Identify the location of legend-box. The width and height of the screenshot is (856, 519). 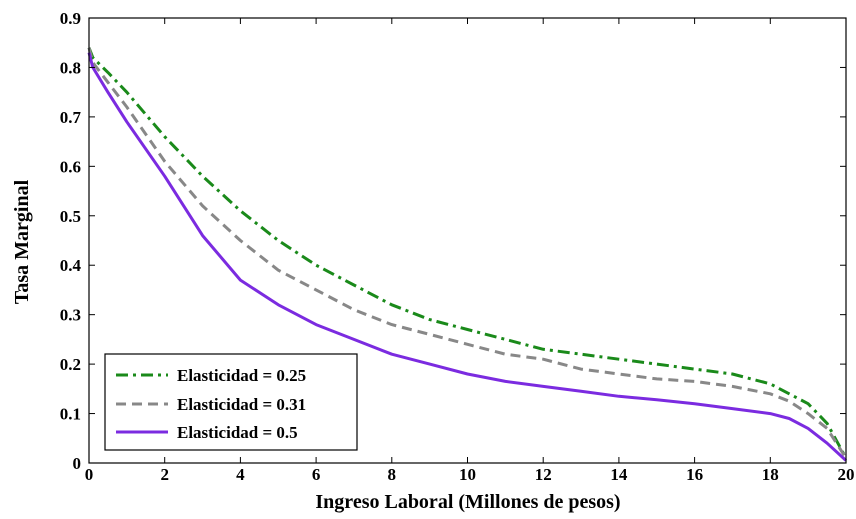
(231, 402).